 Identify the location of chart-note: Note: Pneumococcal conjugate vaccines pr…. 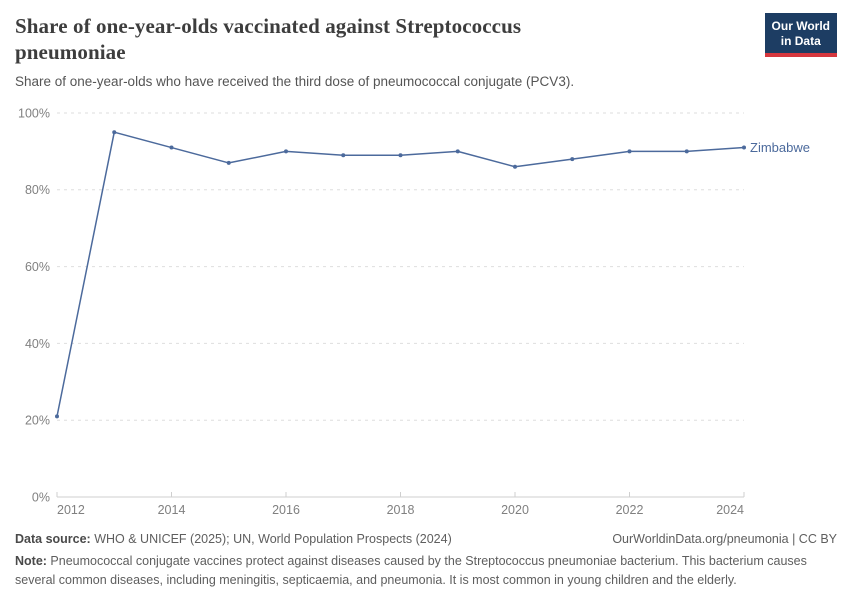
(426, 571).